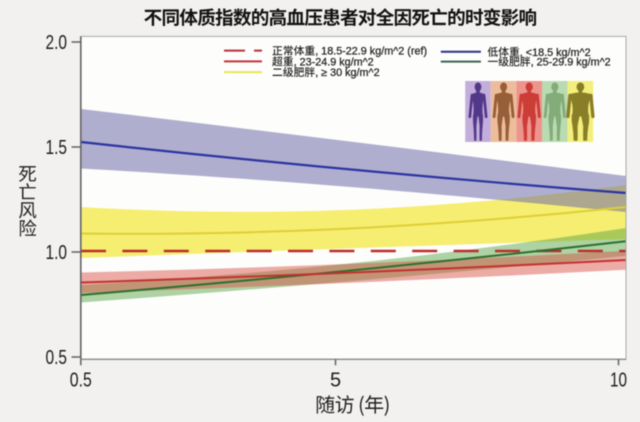 The height and width of the screenshot is (422, 640). Describe the element at coordinates (571, 63) in the screenshot. I see `svg-text: , 25-29.9 kg/m^2` at that location.